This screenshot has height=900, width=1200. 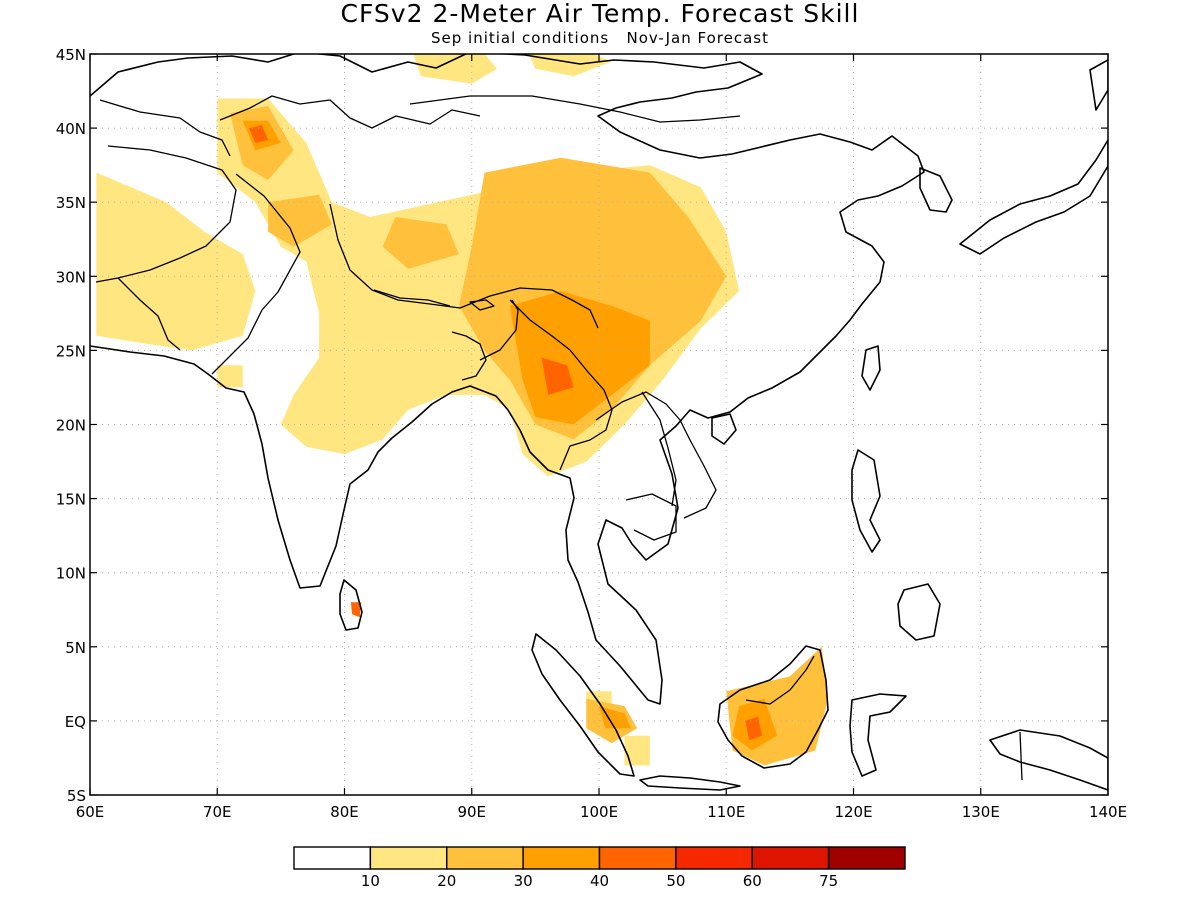 I want to click on coastline-java, so click(x=690, y=783).